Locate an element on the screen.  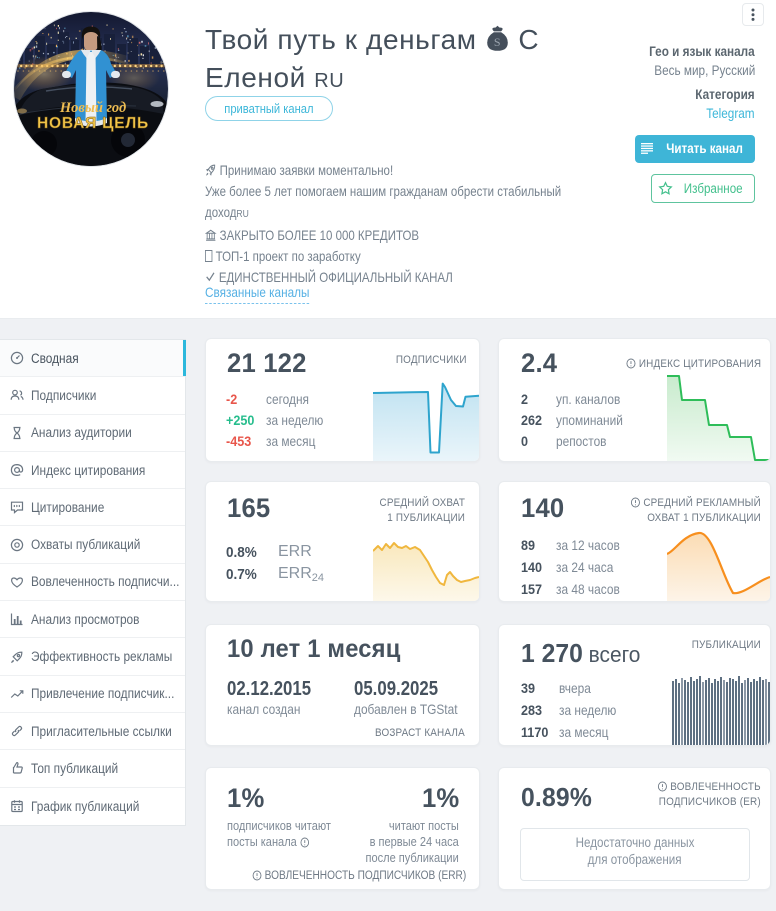
svg-text: Новый год is located at coordinates (92, 108).